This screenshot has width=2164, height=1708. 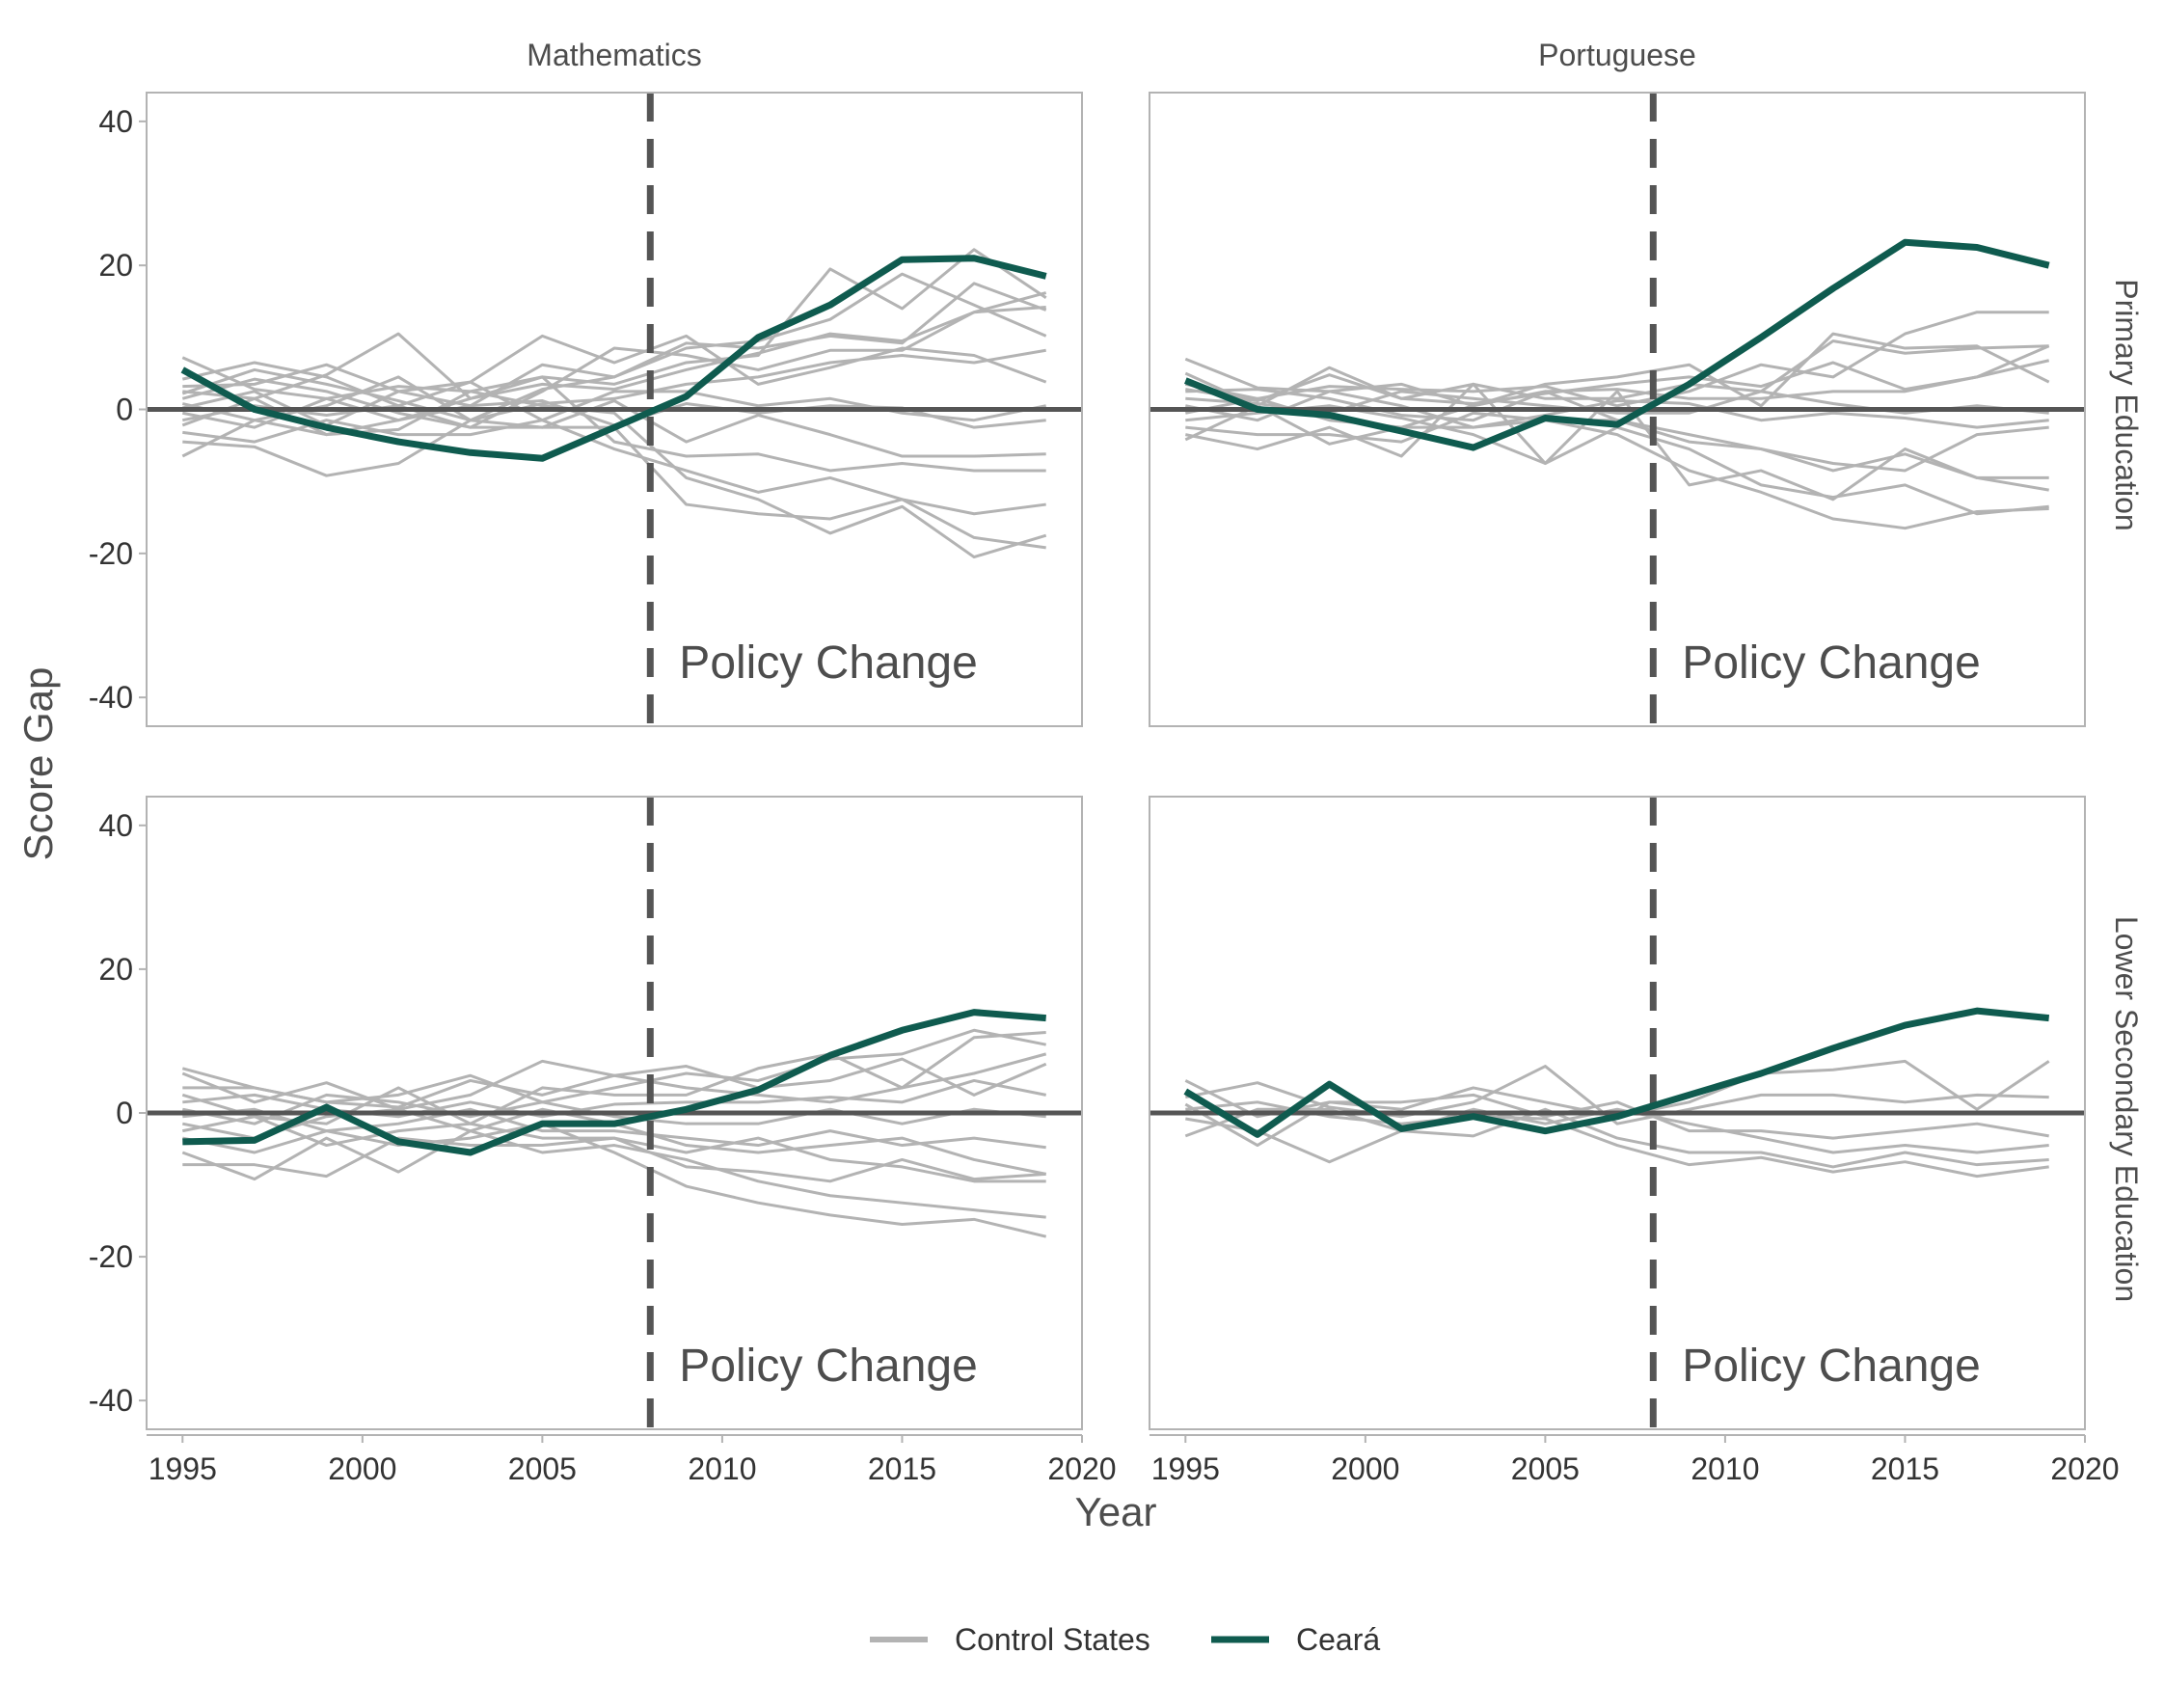 I want to click on y-axis-title: Score Gap, so click(x=38, y=764).